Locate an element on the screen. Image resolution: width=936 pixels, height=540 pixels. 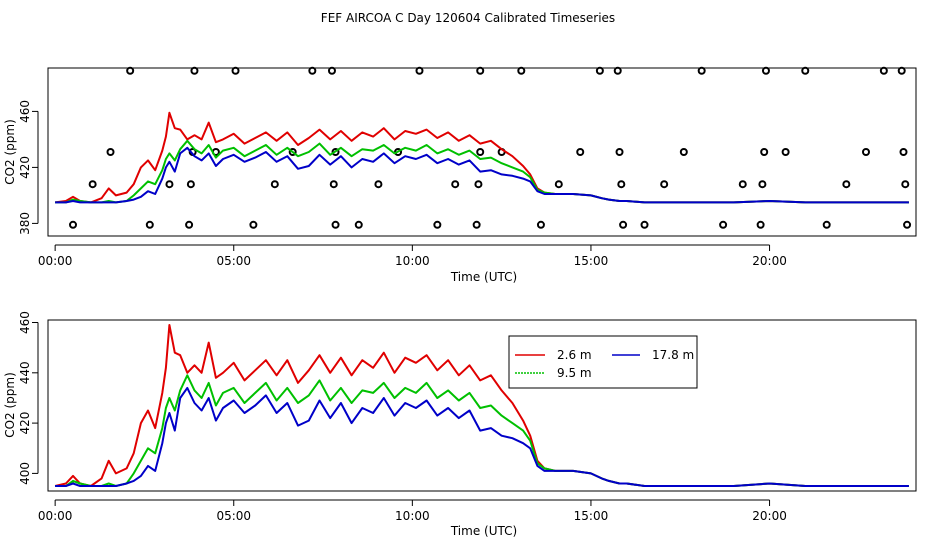
y-tick-label-top: 380 is located at coordinates (25, 223).